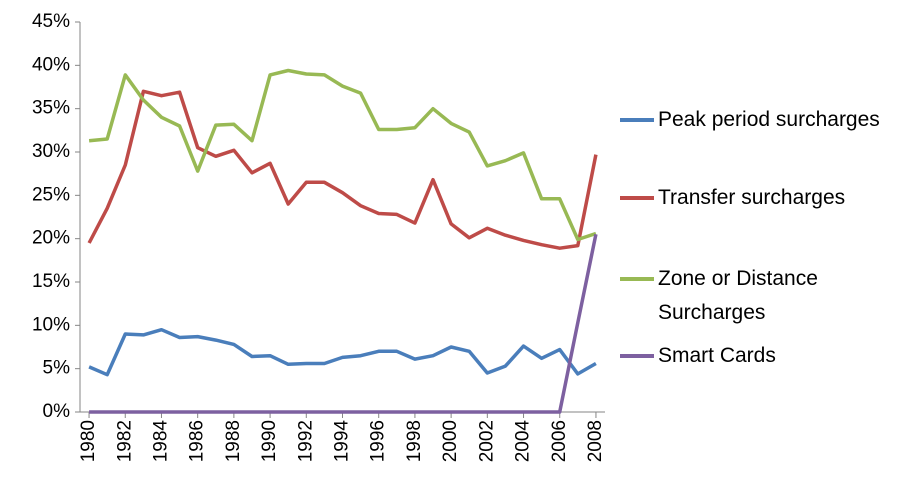 The image size is (910, 500). Describe the element at coordinates (124, 441) in the screenshot. I see `x-tick-label: 1982` at that location.